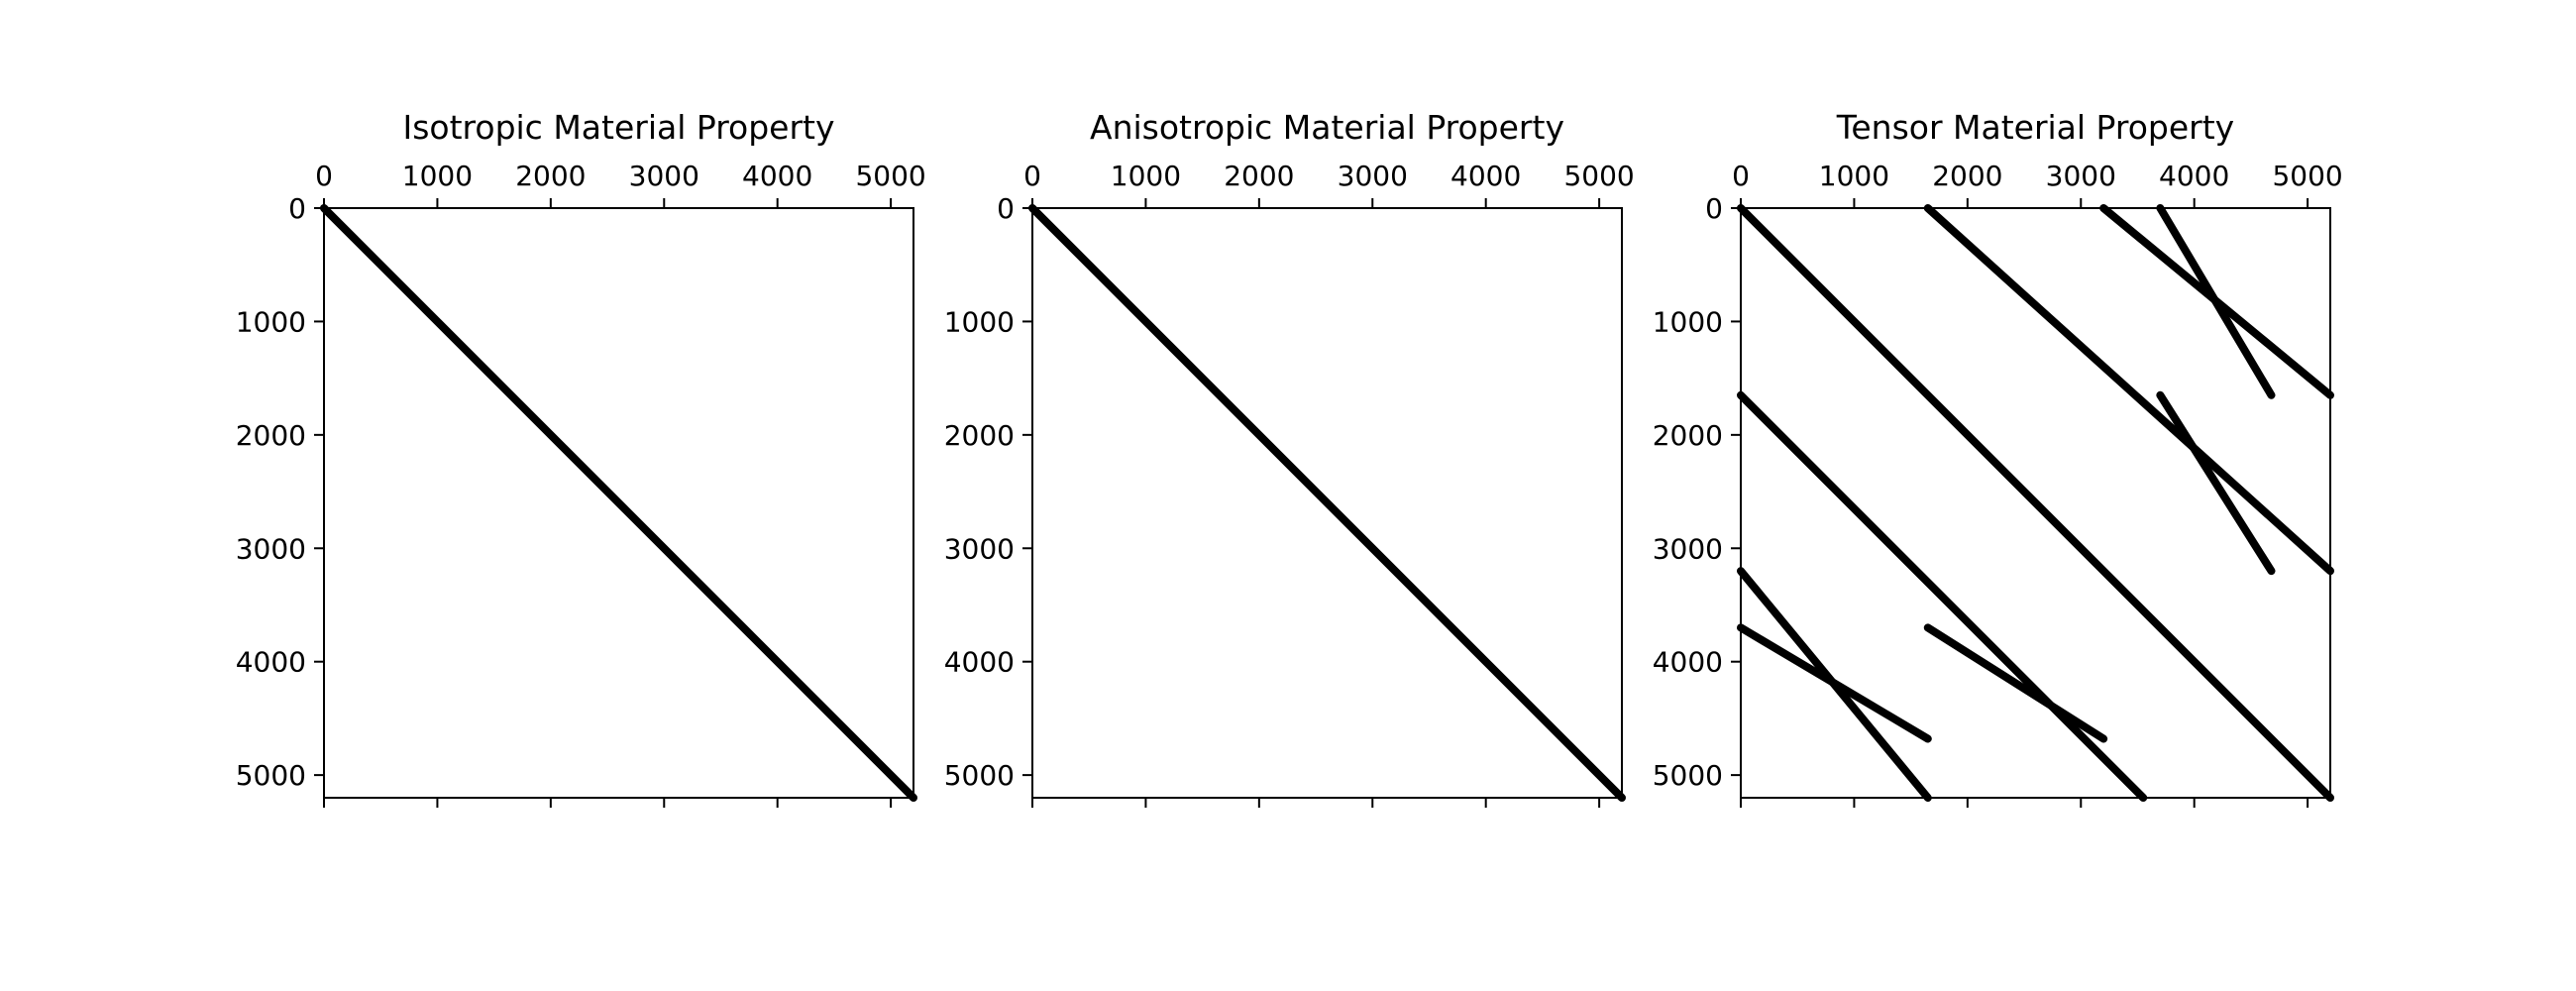  Describe the element at coordinates (618, 127) in the screenshot. I see `chart-title: Isotropic Material Property` at that location.